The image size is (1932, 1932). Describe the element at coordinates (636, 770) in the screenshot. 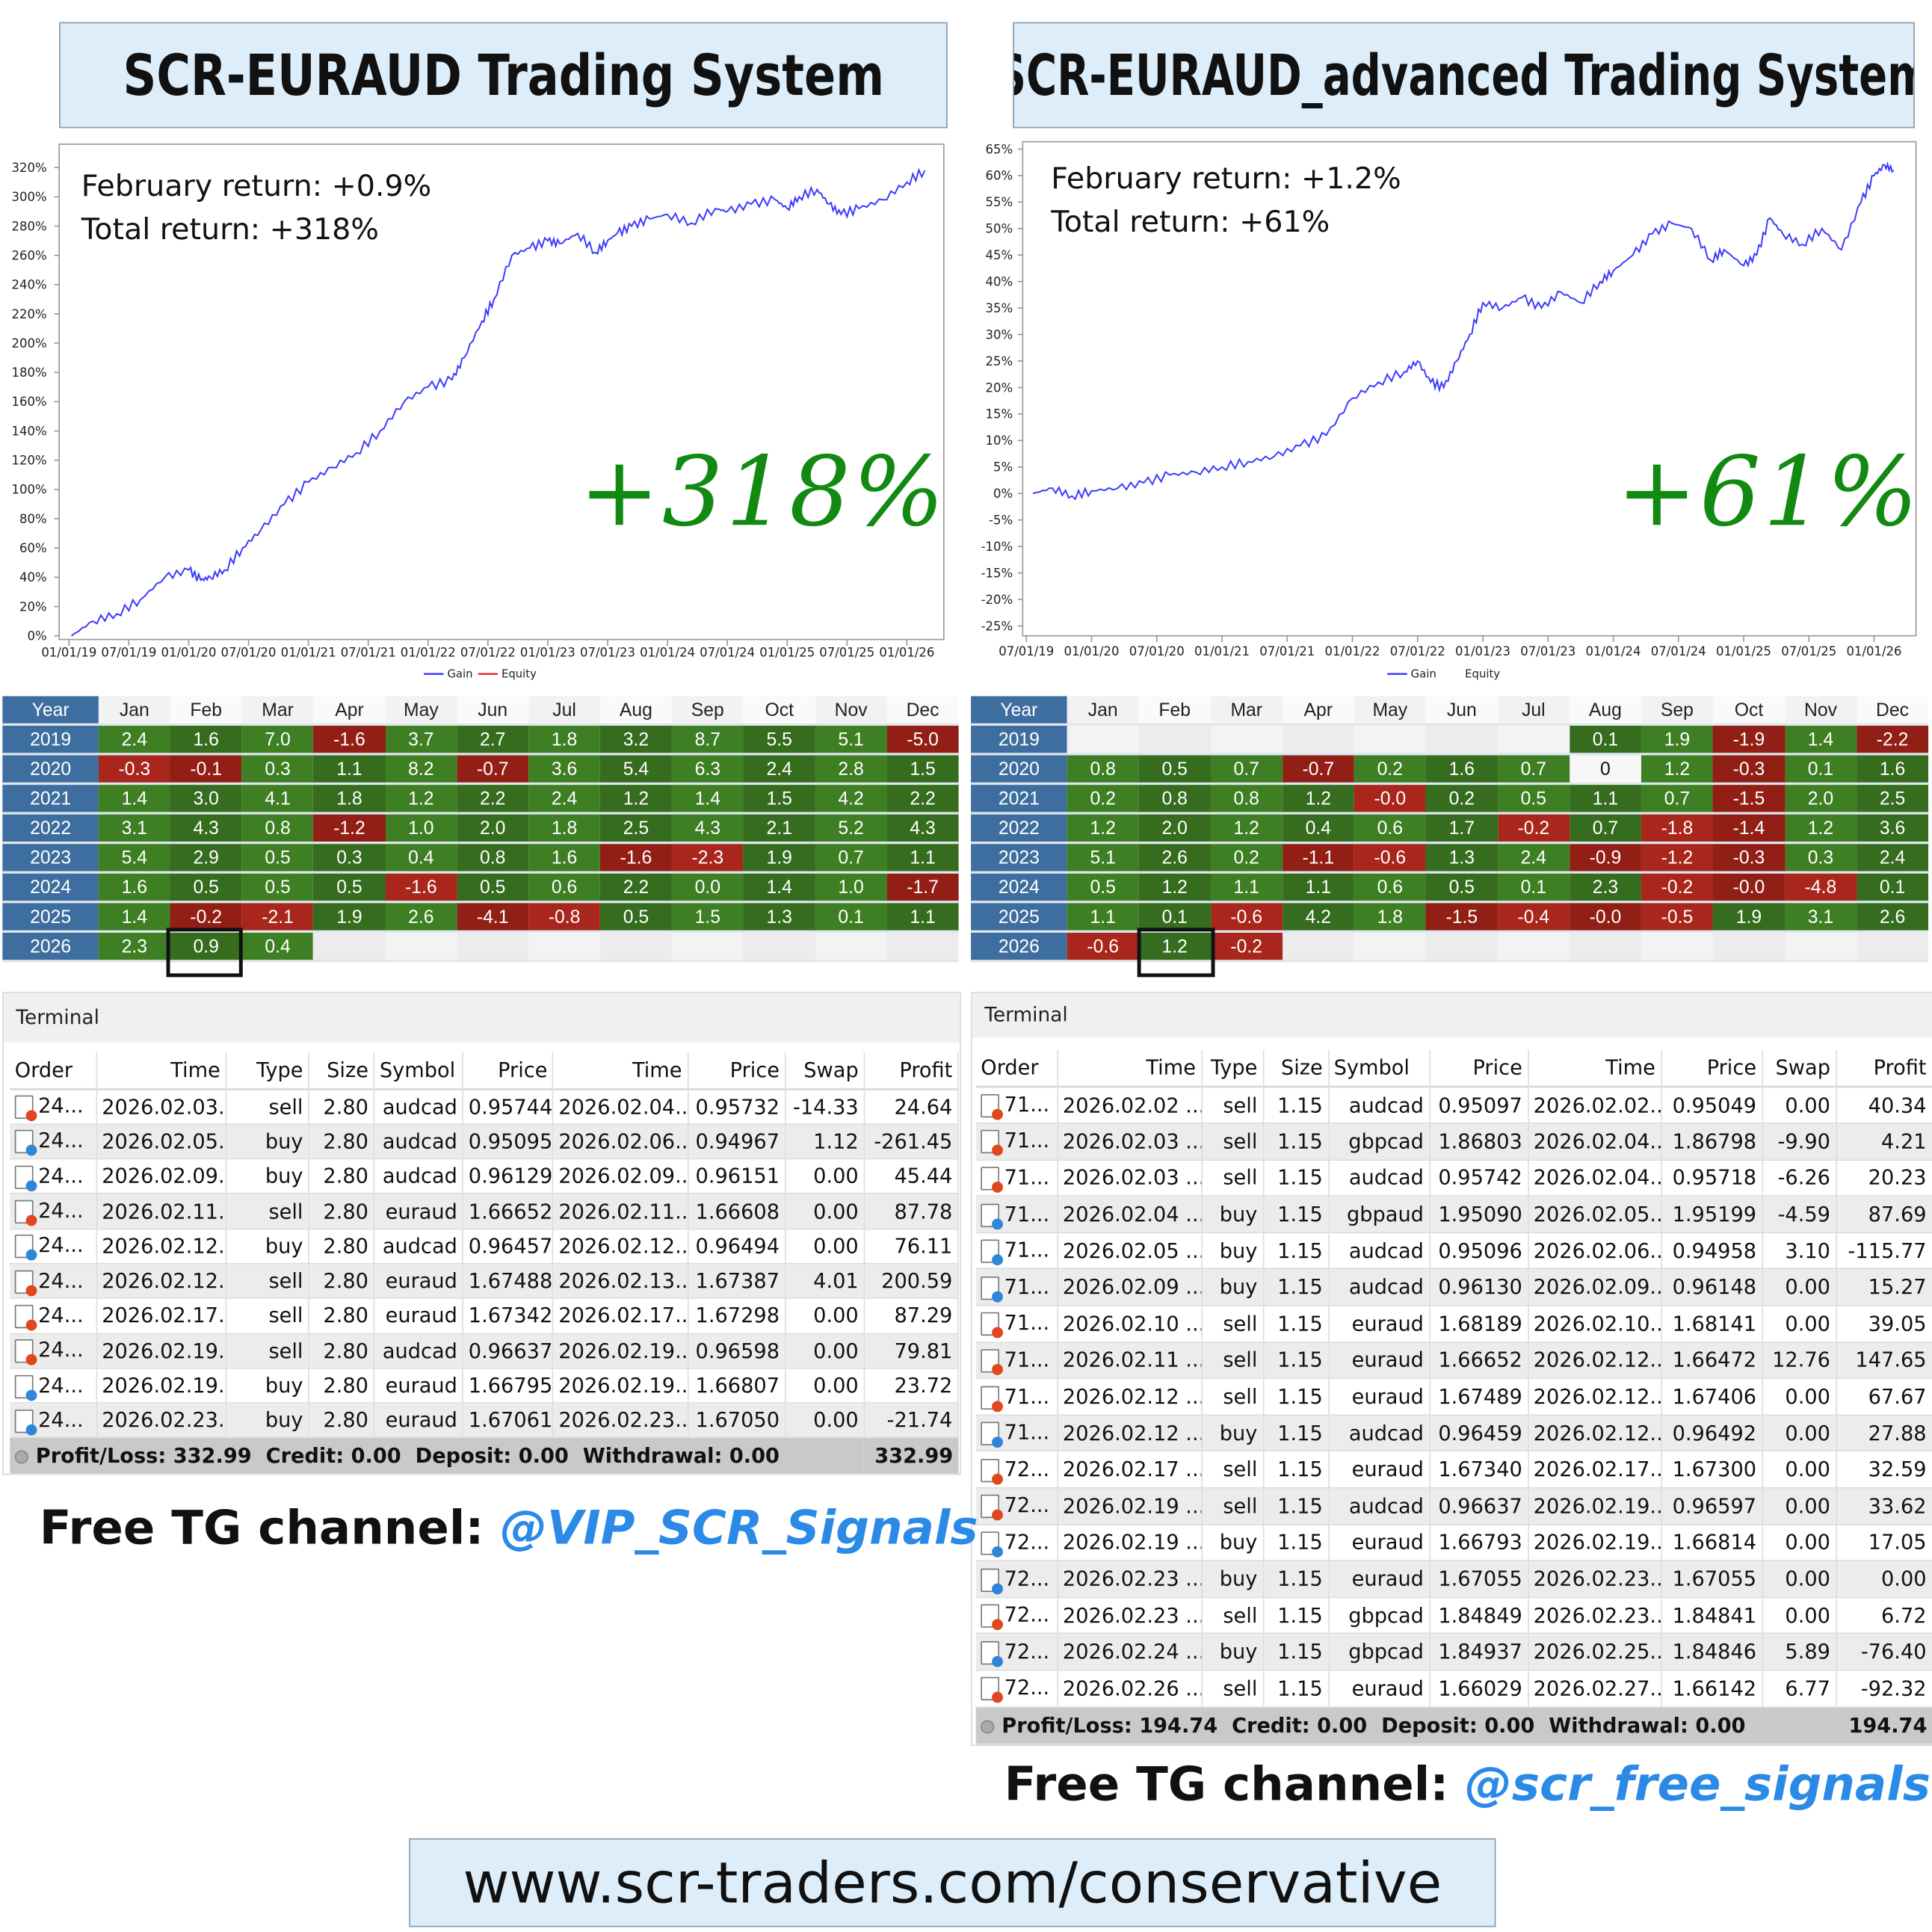

I see `return-cell: 5.4` at that location.